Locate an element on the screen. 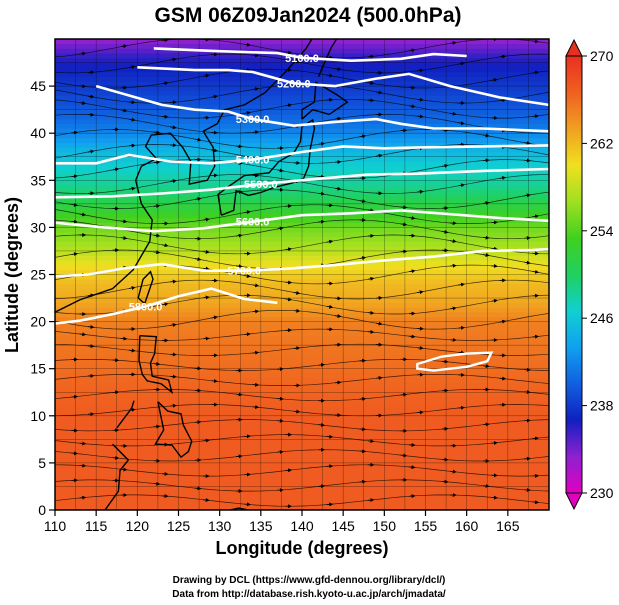  colorbar-tick-label: 270 is located at coordinates (602, 56).